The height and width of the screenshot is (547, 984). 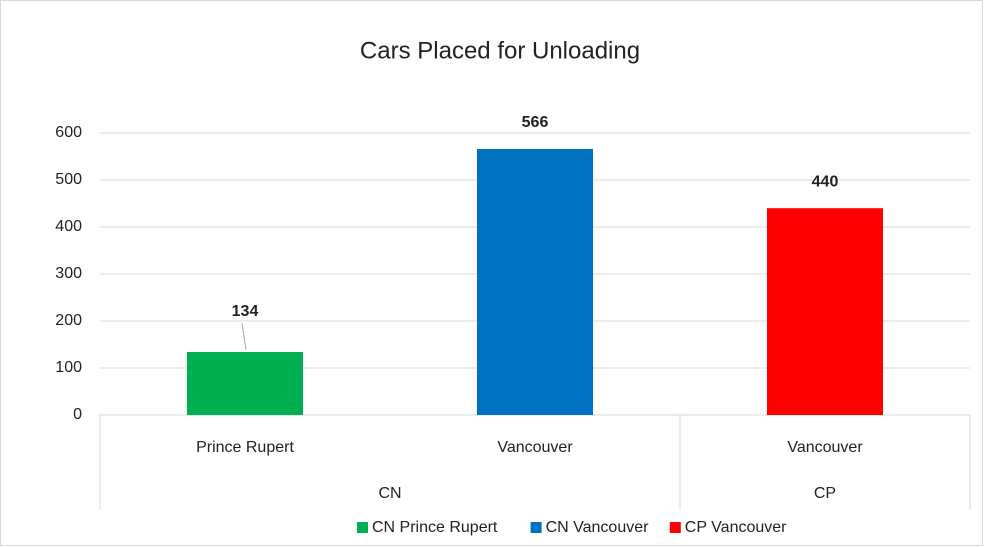 What do you see at coordinates (68, 320) in the screenshot?
I see `y-tick-label: 200` at bounding box center [68, 320].